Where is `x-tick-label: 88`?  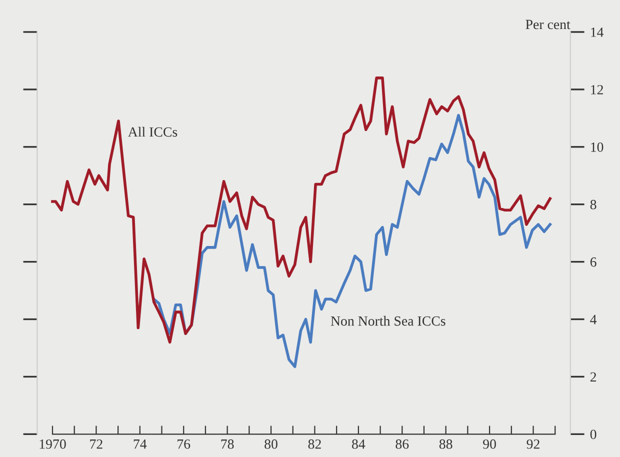 x-tick-label: 88 is located at coordinates (445, 444).